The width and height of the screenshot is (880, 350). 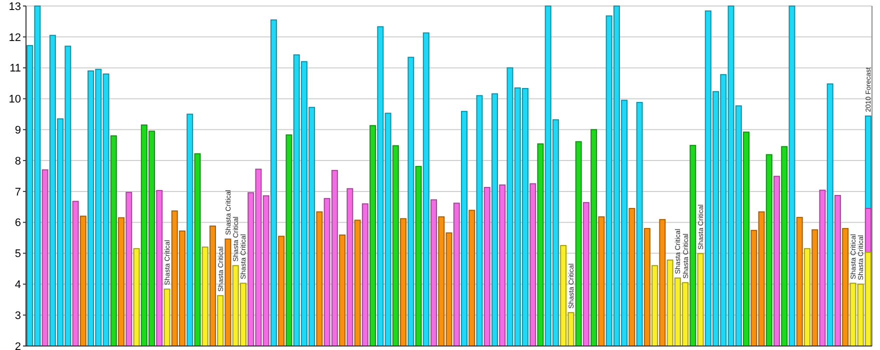 I want to click on y-tick-label: 3, so click(x=17, y=316).